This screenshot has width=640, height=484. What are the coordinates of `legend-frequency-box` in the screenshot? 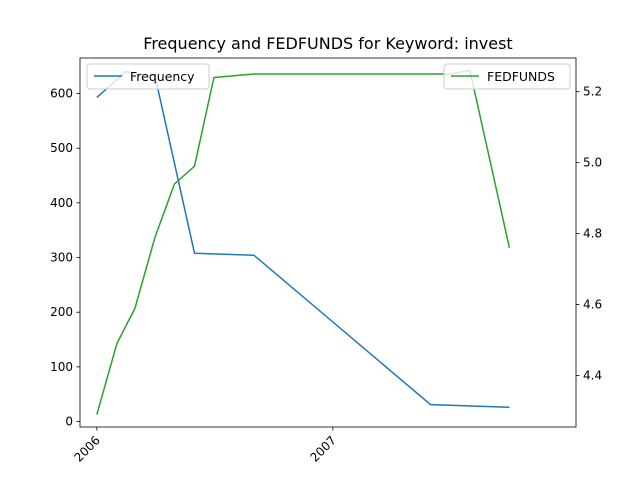 It's located at (148, 76).